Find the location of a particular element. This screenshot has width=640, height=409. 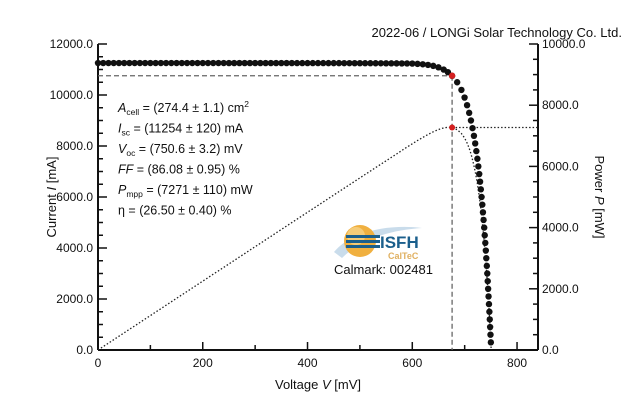

y2-tick-label: 0.0 is located at coordinates (550, 350).